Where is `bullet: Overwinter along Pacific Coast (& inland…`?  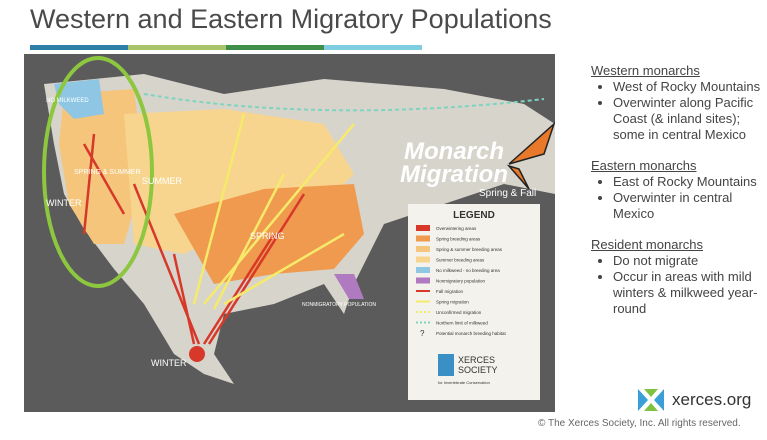
bullet: Overwinter along Pacific Coast (& inland… is located at coordinates (688, 119).